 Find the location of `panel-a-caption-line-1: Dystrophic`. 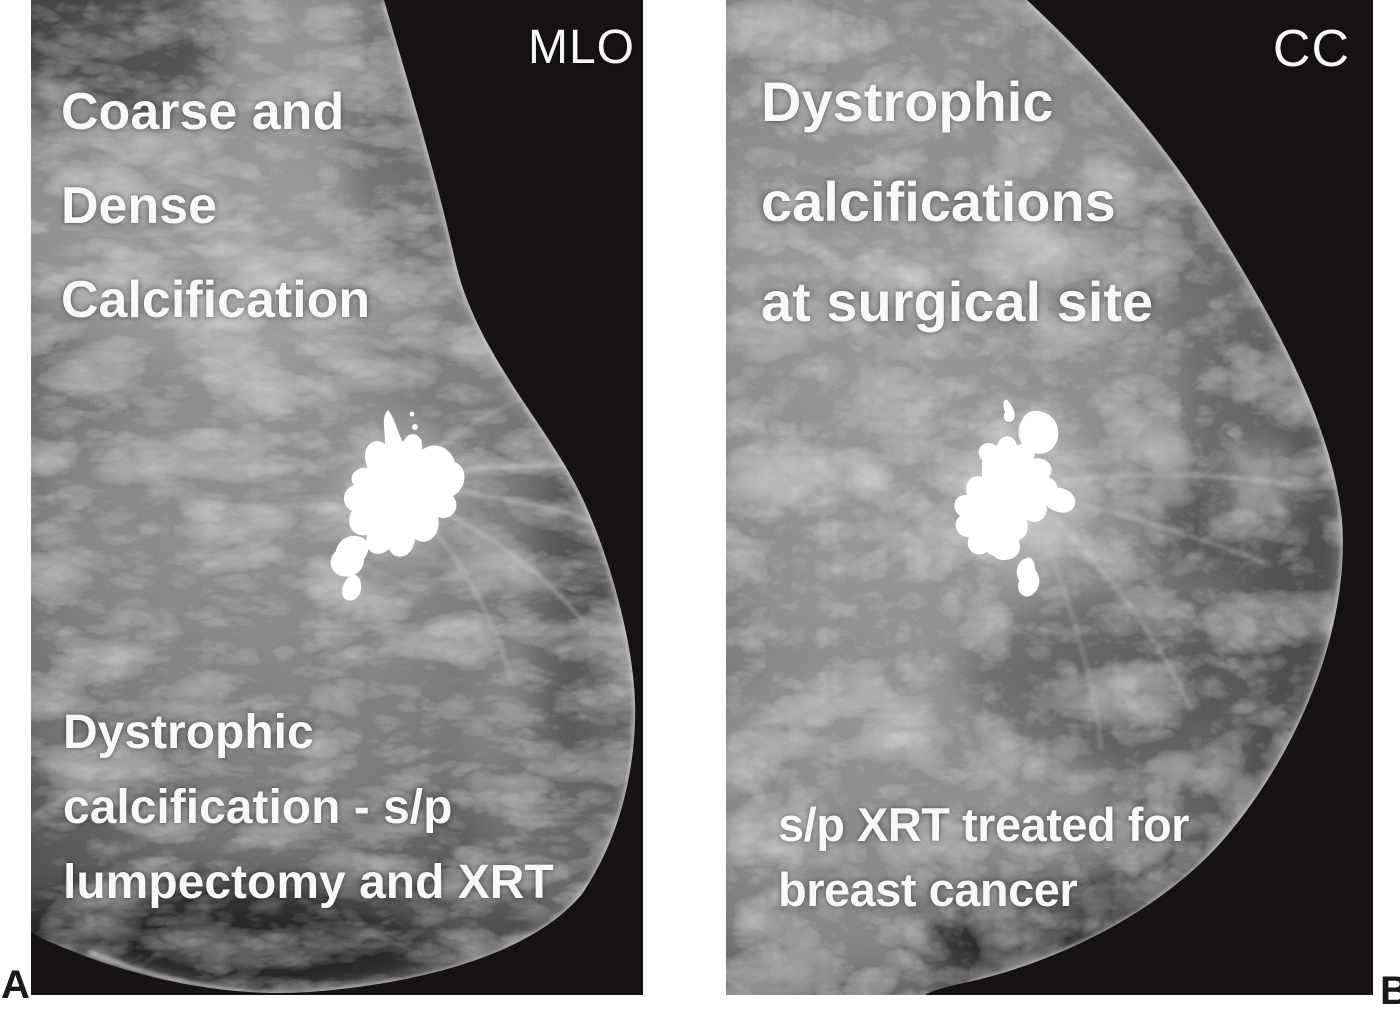

panel-a-caption-line-1: Dystrophic is located at coordinates (188, 732).